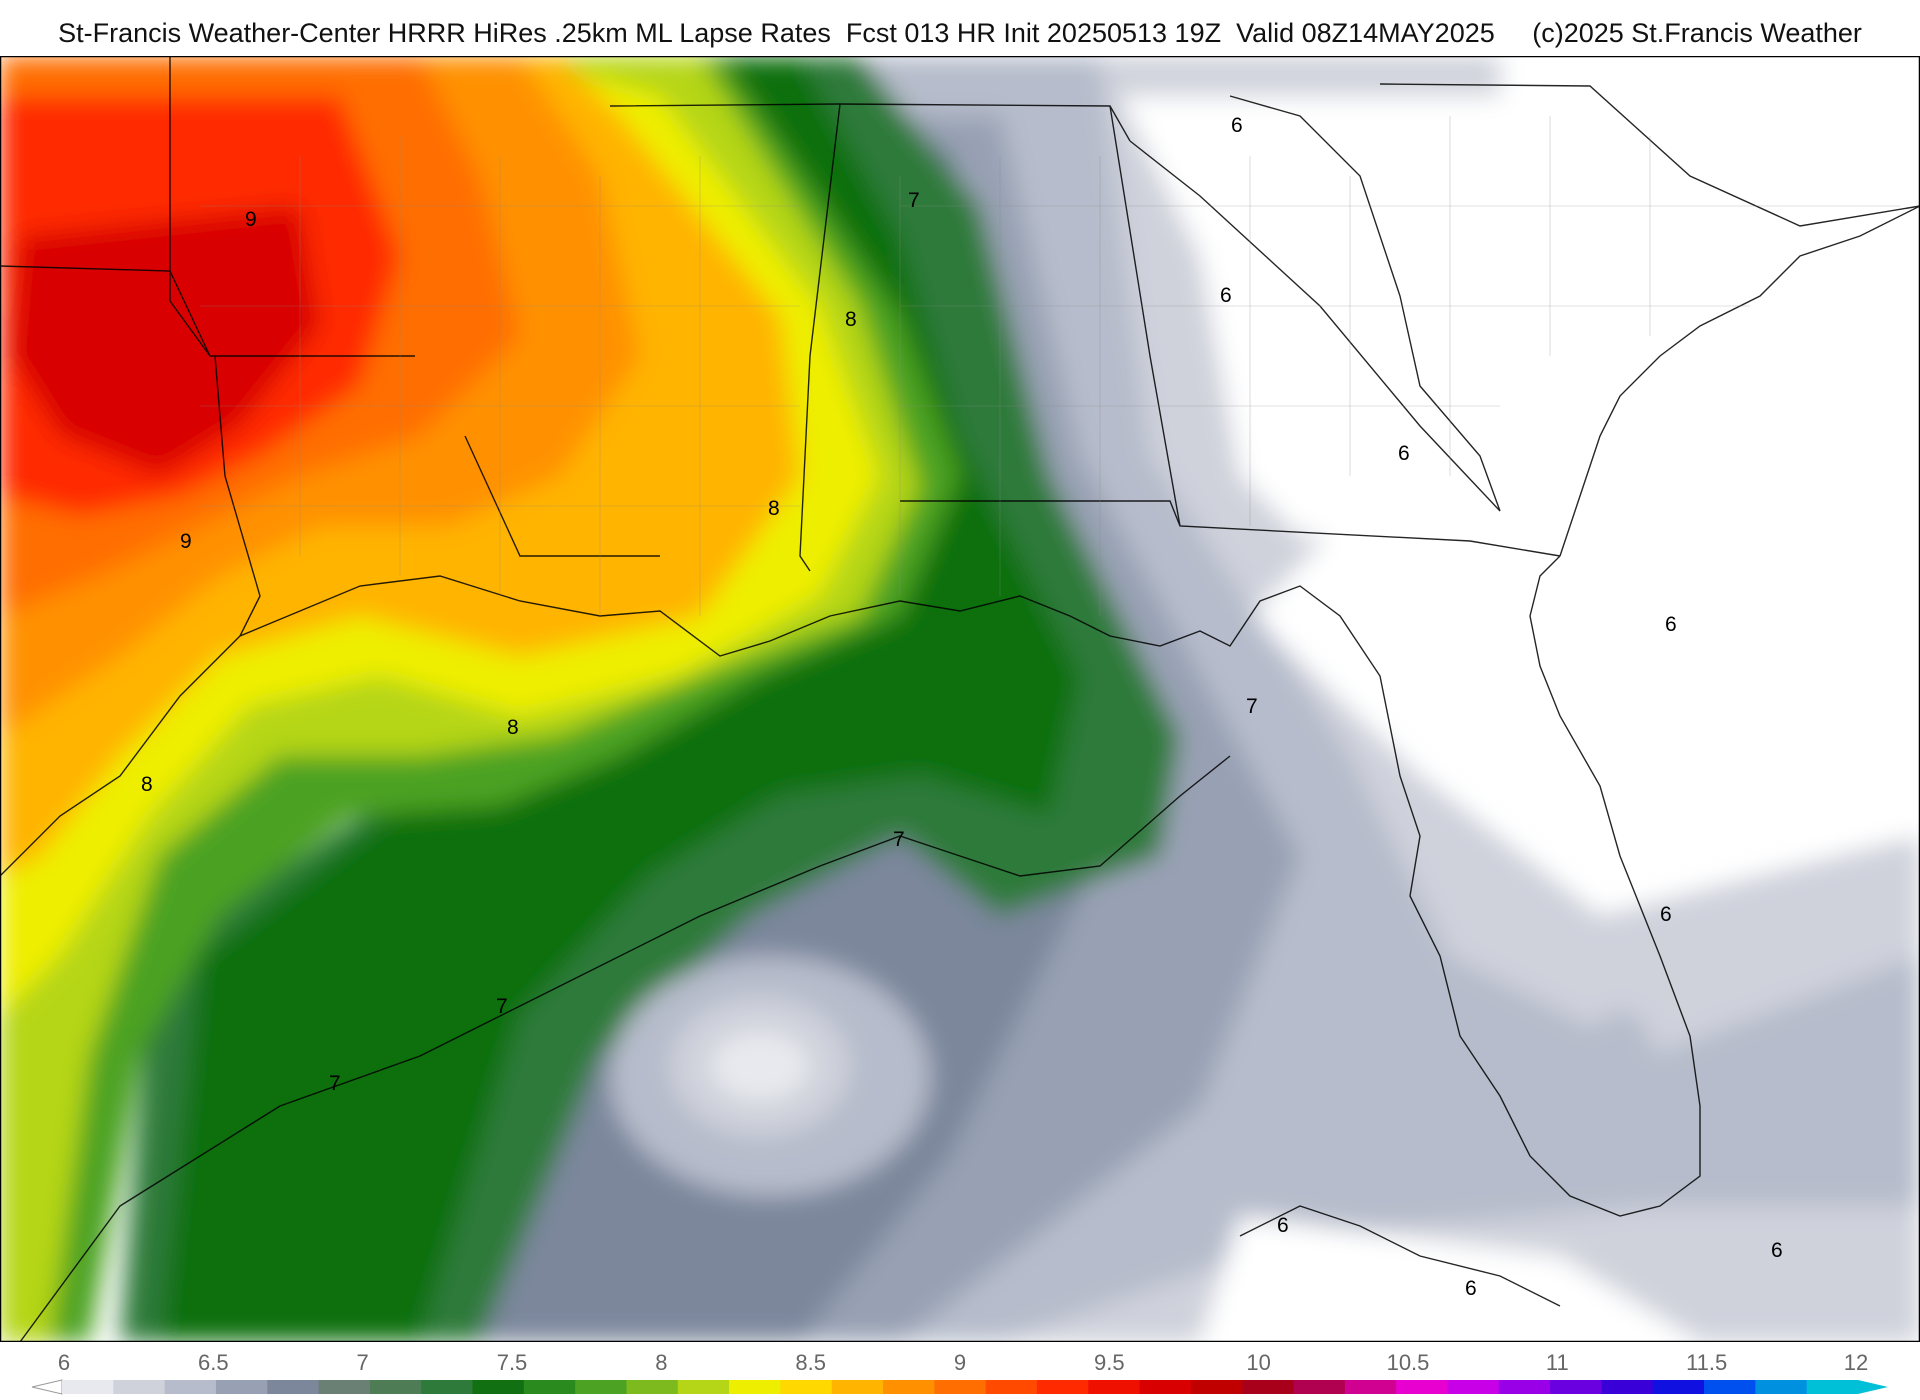 Image resolution: width=1920 pixels, height=1400 pixels. I want to click on colorbar-tick-label: 6.5, so click(213, 1362).